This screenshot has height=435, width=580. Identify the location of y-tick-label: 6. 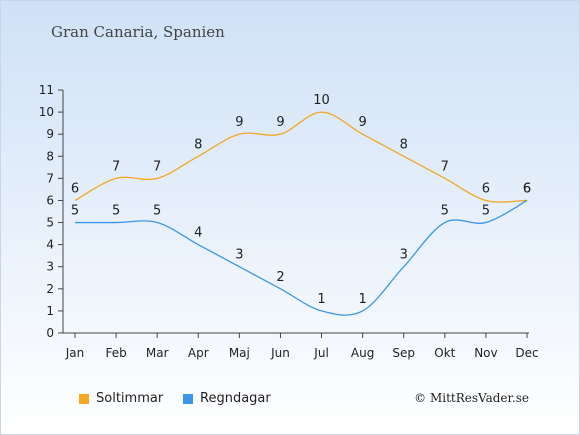
(50, 200).